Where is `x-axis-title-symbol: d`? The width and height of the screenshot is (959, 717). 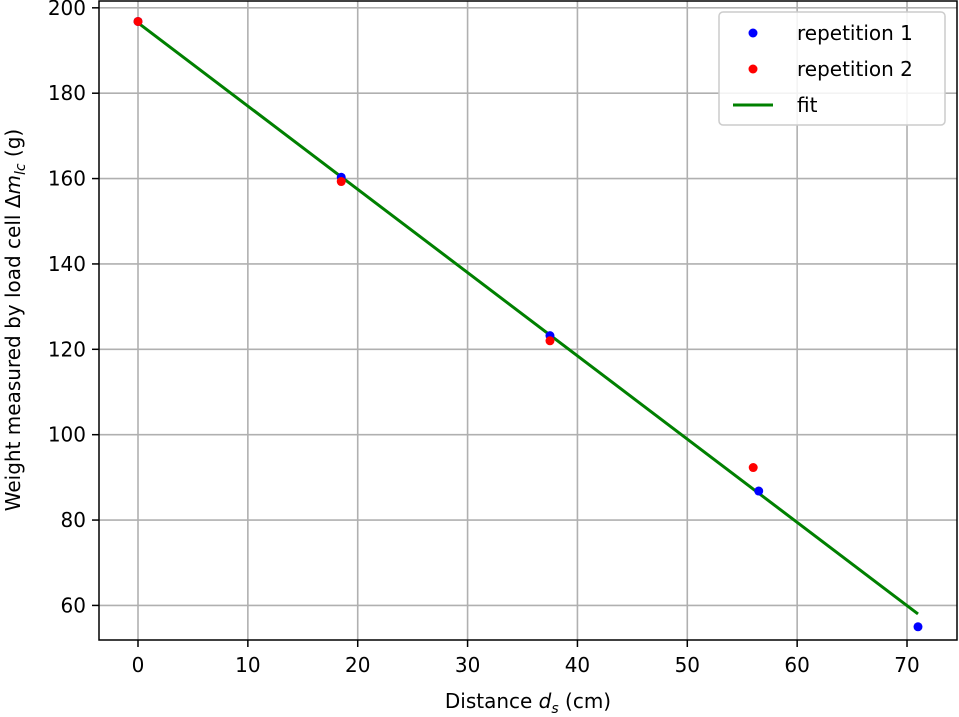
x-axis-title-symbol: d is located at coordinates (545, 701).